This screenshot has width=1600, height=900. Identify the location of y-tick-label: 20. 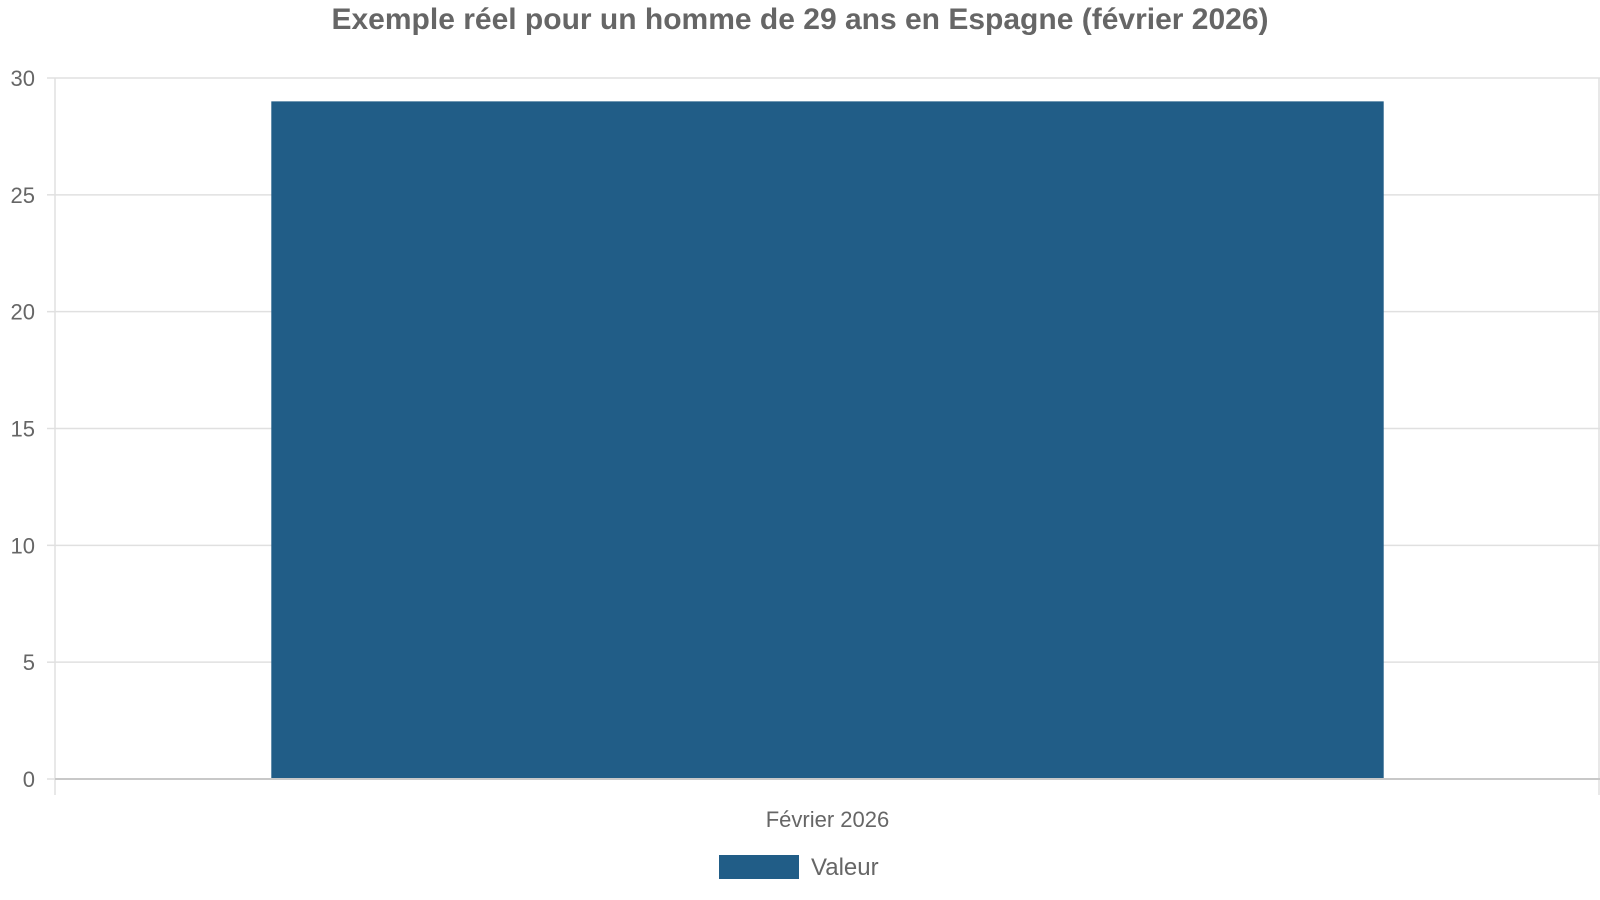
(23, 312).